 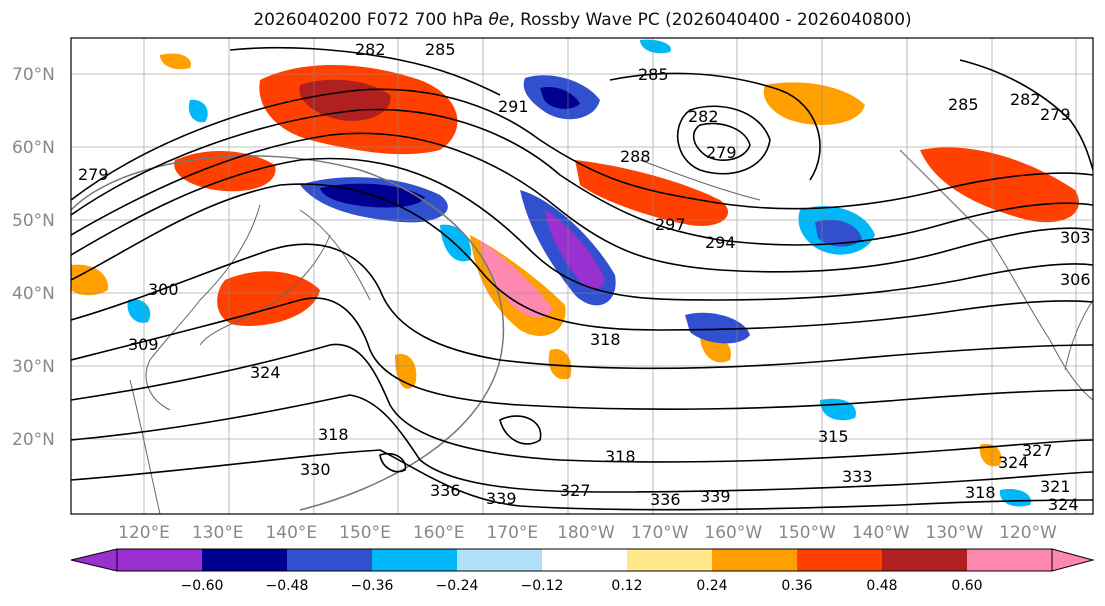 I want to click on latitude-axis: 70°N 60°N 50°N 40°N 30°N 20°N, so click(x=33, y=257).